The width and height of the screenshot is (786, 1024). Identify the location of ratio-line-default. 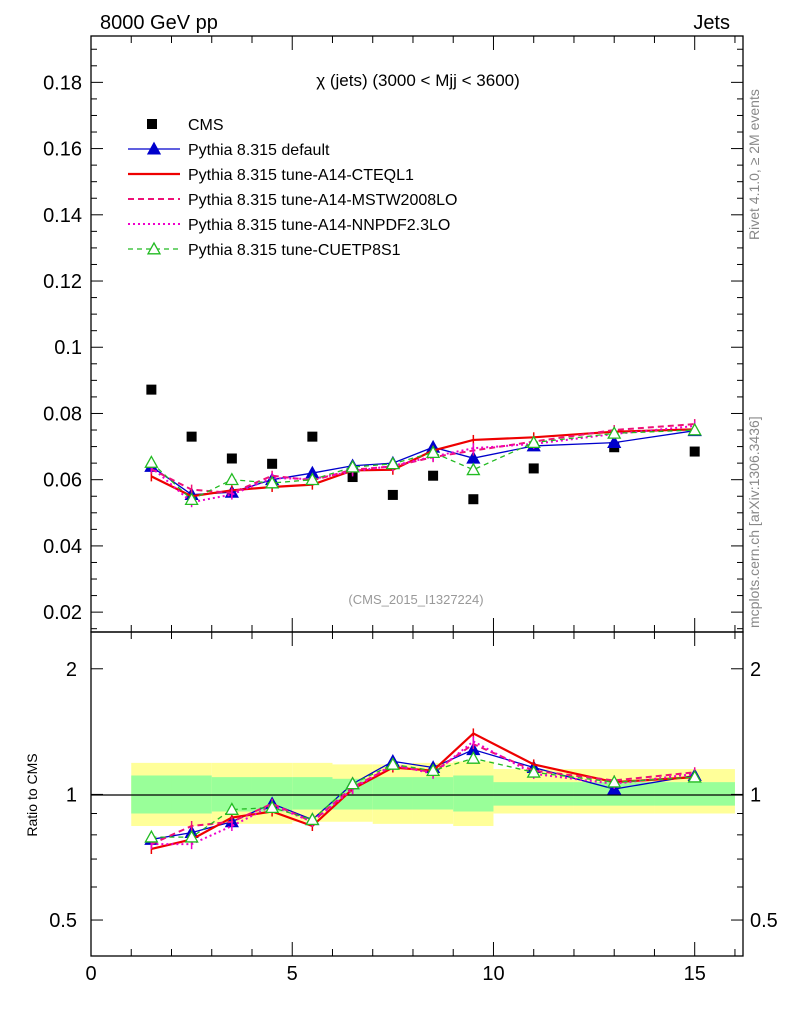
(423, 794).